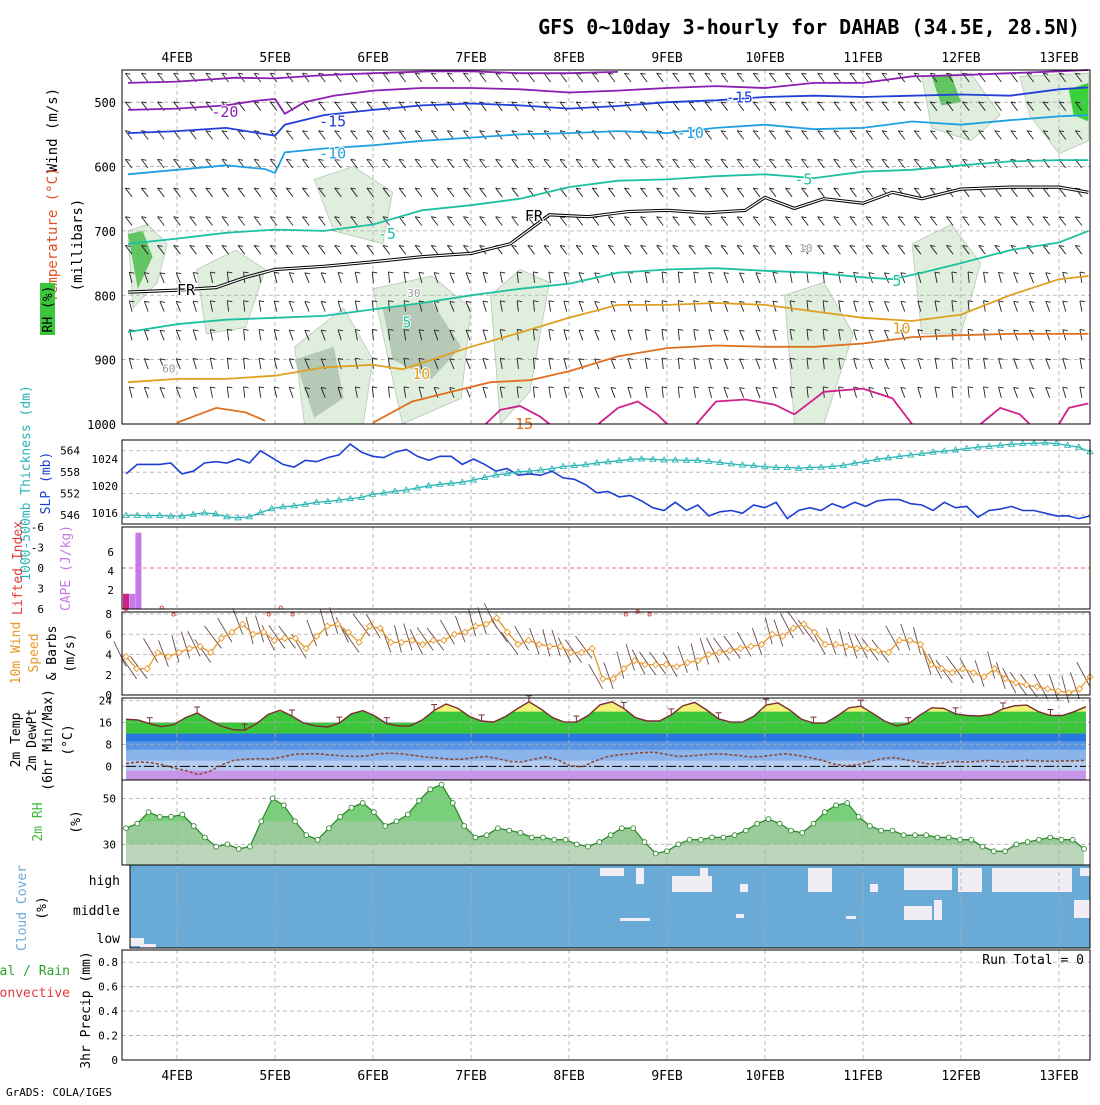 This screenshot has height=1105, width=1100. Describe the element at coordinates (114, 1060) in the screenshot. I see `precip-tick-label: 0` at that location.